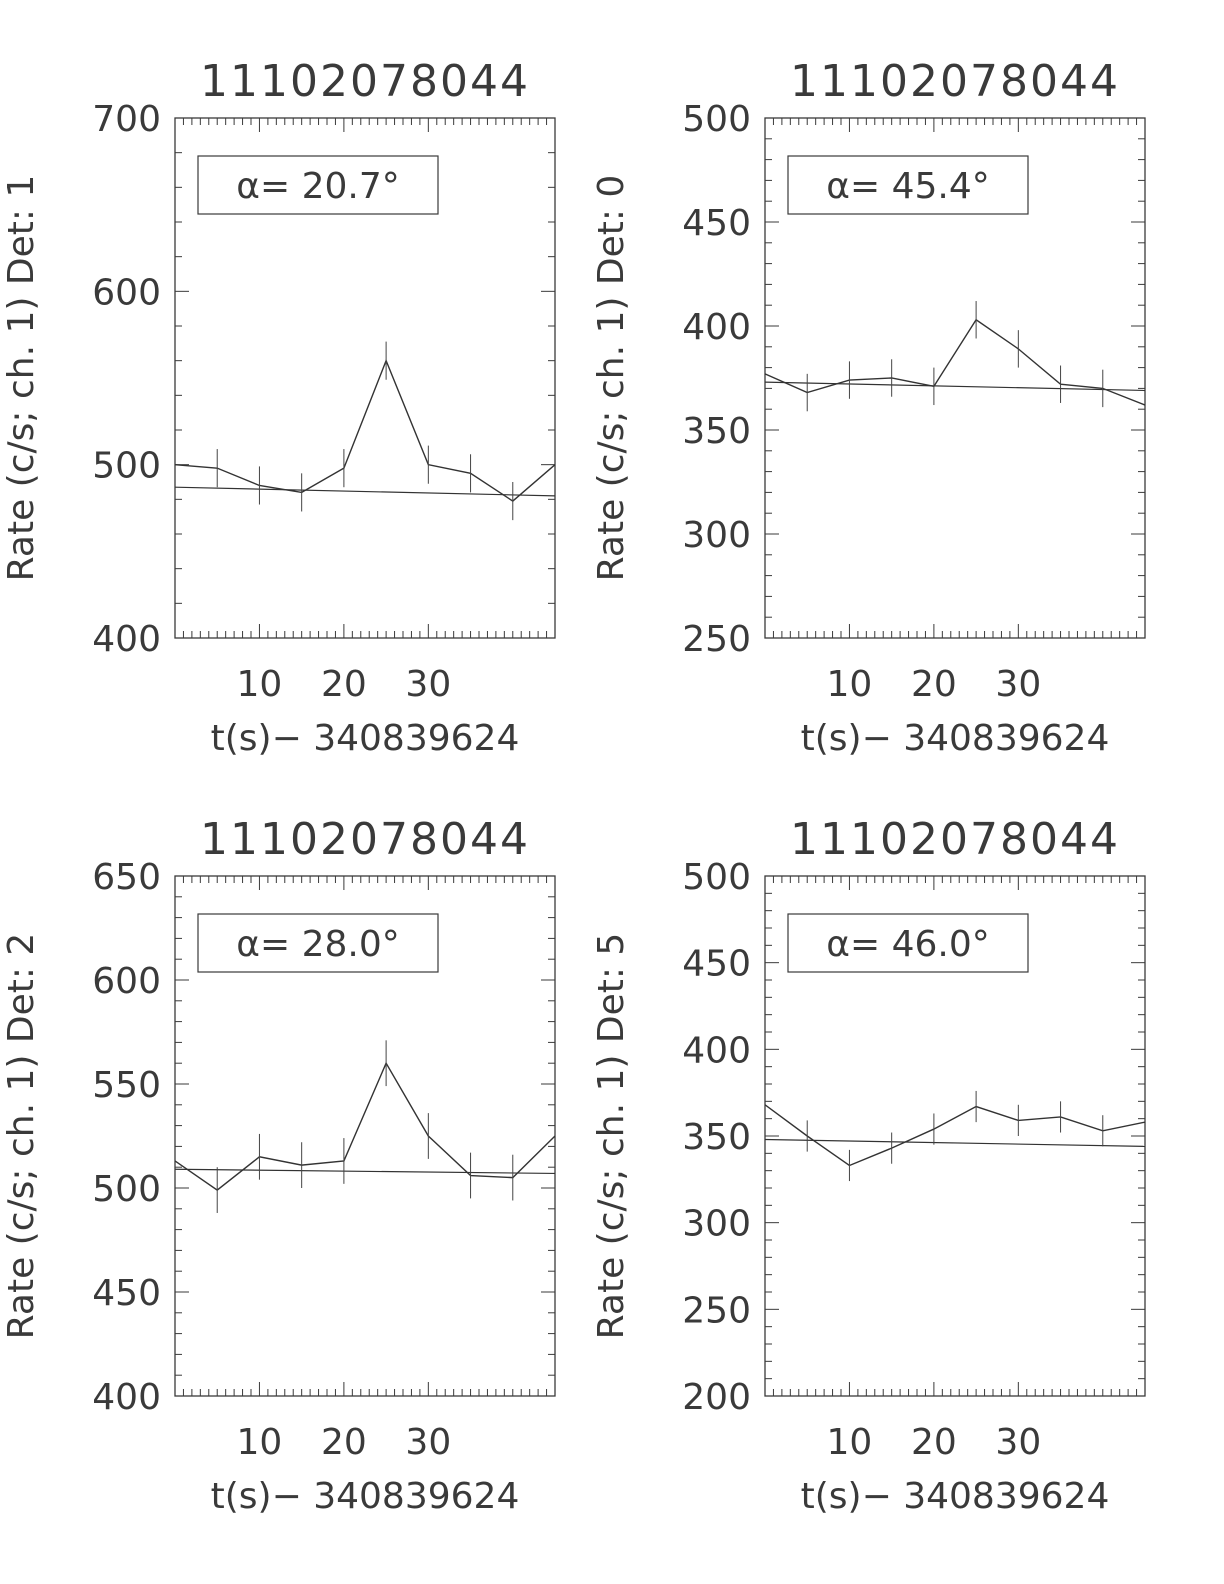  Describe the element at coordinates (611, 378) in the screenshot. I see `y-axis-label: Rate (c/s; ch. 1) Det: 0` at that location.